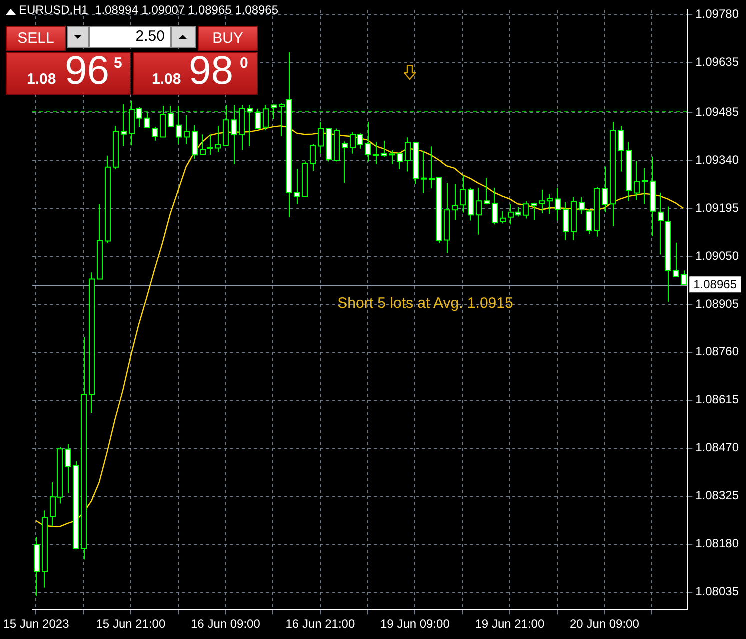 This screenshot has height=639, width=746. What do you see at coordinates (718, 543) in the screenshot?
I see `y-tick-label: 1.08180` at bounding box center [718, 543].